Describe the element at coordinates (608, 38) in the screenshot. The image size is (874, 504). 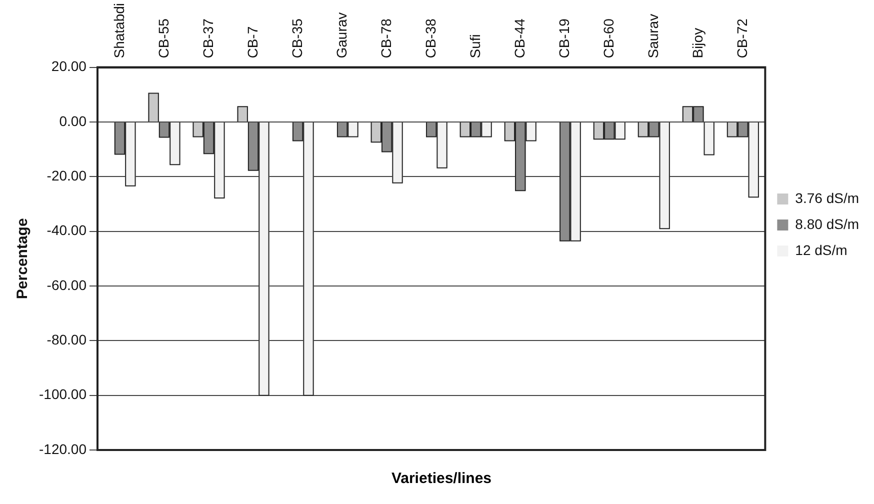
I see `x-tick-label: CB-60` at that location.